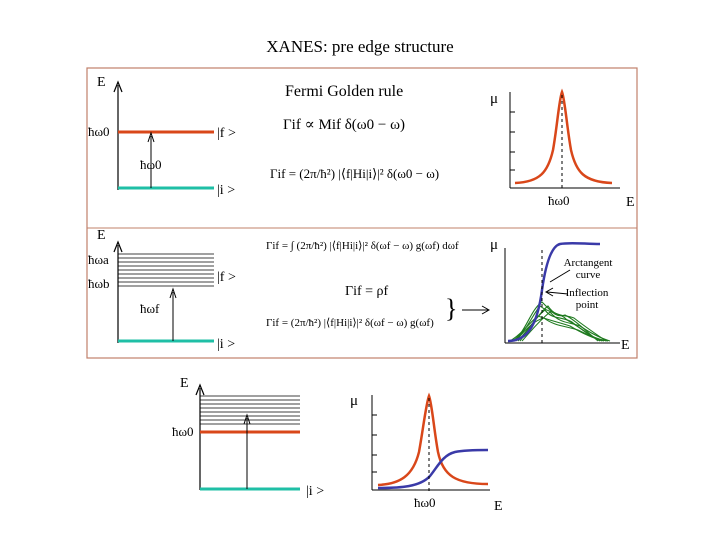 The height and width of the screenshot is (540, 720). Describe the element at coordinates (433, 439) in the screenshot. I see `pre-edge-peak` at that location.